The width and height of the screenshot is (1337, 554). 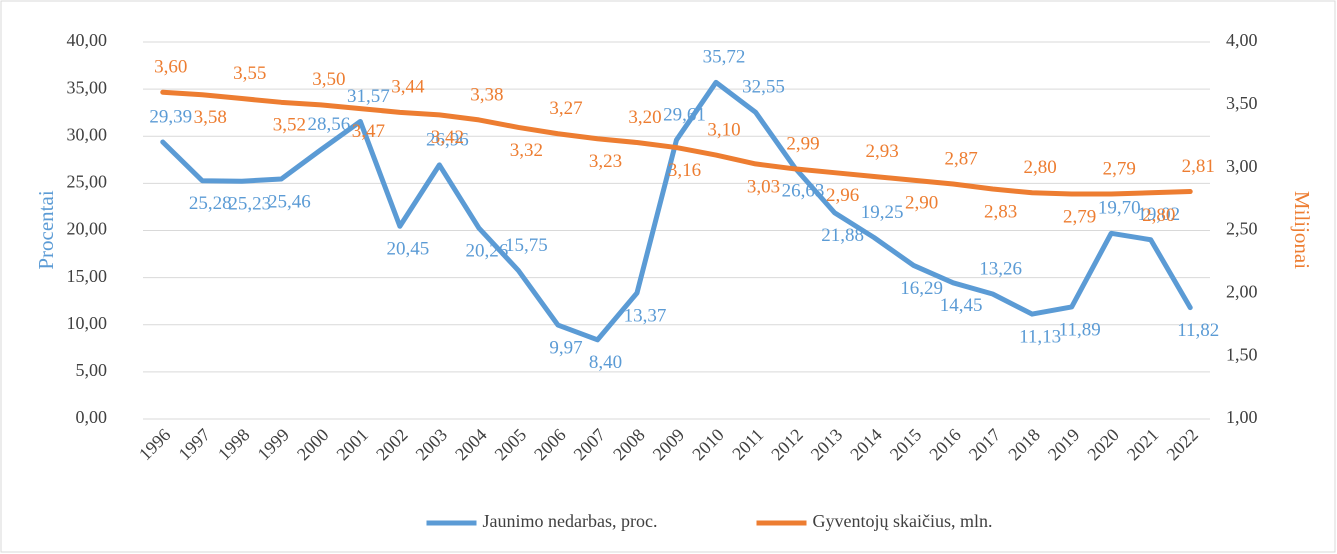 What do you see at coordinates (408, 87) in the screenshot?
I see `data-label: 3,44` at bounding box center [408, 87].